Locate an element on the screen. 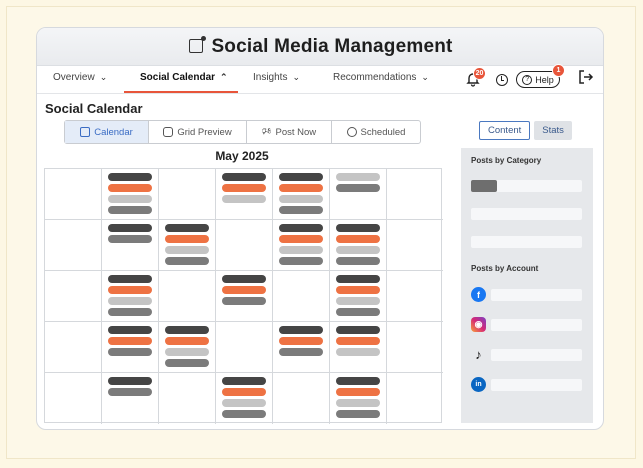  history-clock-icon is located at coordinates (502, 80).